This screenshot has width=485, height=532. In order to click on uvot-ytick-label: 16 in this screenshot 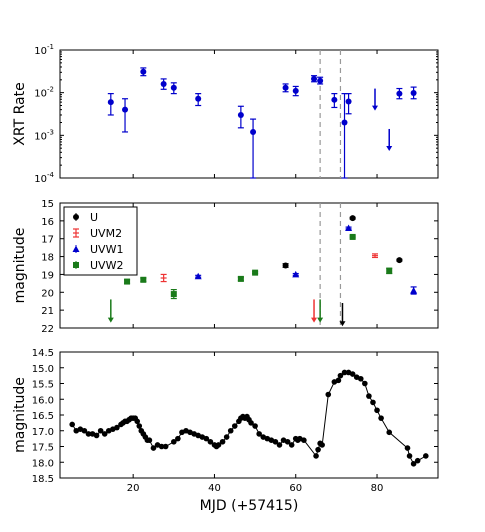, I will do `click(47, 222)`.